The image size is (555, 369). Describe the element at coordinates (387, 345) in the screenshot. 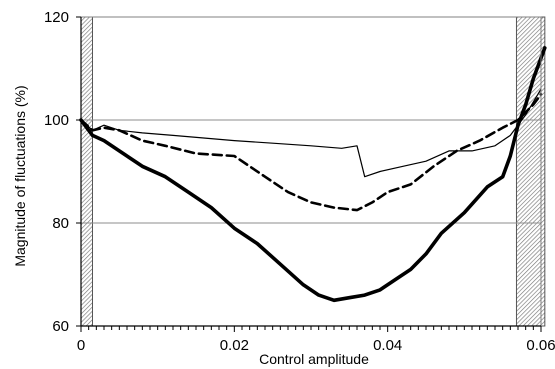

I see `x-tick-label: 0.04` at that location.